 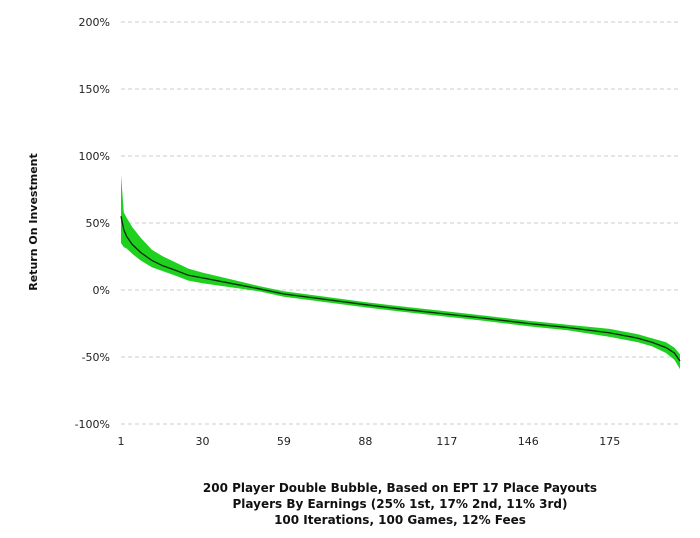 What do you see at coordinates (121, 441) in the screenshot?
I see `x-tick-label: 1` at bounding box center [121, 441].